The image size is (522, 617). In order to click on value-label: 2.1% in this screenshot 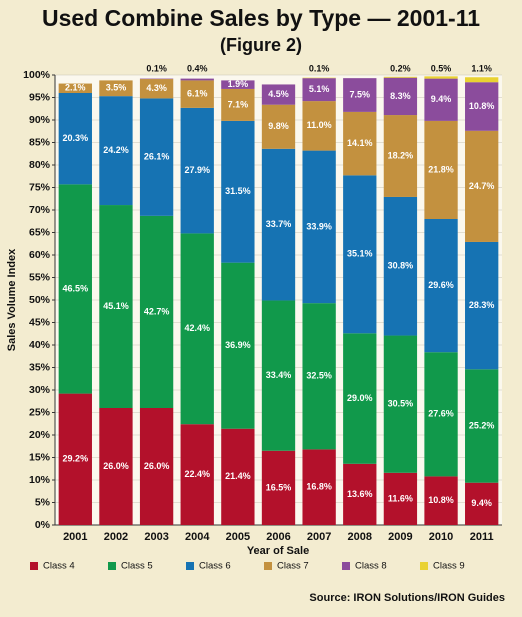, I will do `click(75, 88)`.